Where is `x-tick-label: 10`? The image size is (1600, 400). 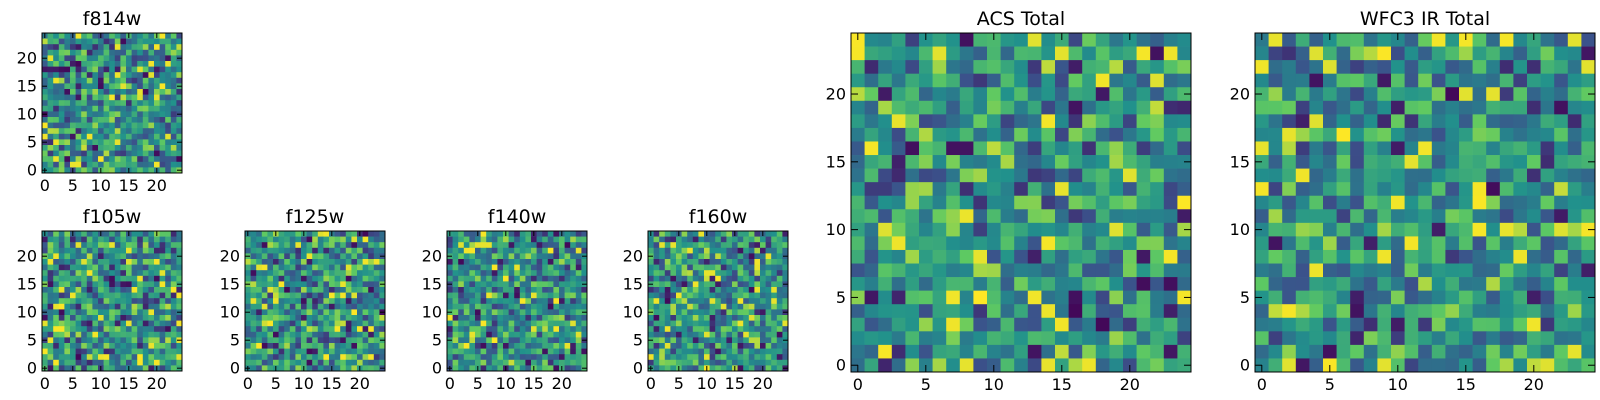 x-tick-label: 10 is located at coordinates (506, 383).